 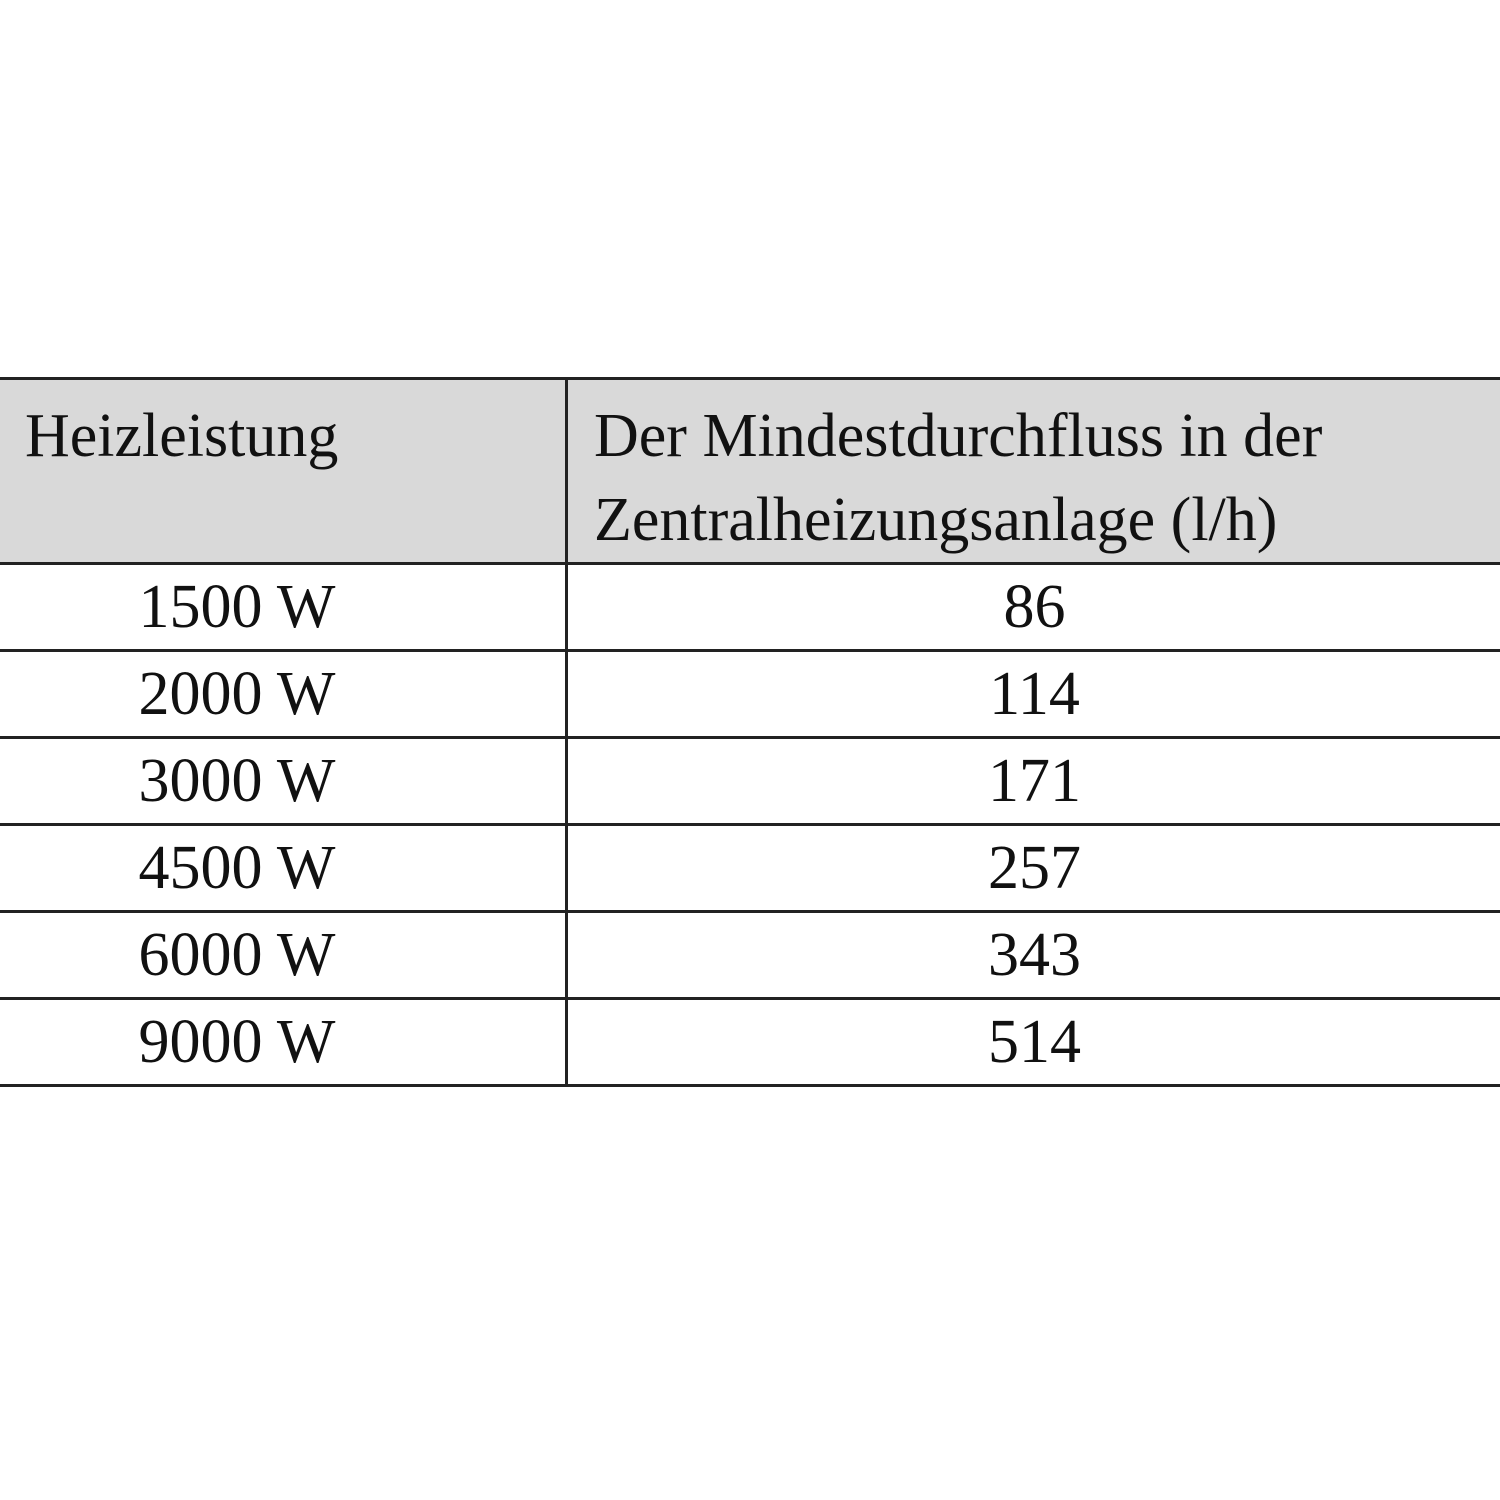 What do you see at coordinates (284, 607) in the screenshot?
I see `table-cell: 1500 W` at bounding box center [284, 607].